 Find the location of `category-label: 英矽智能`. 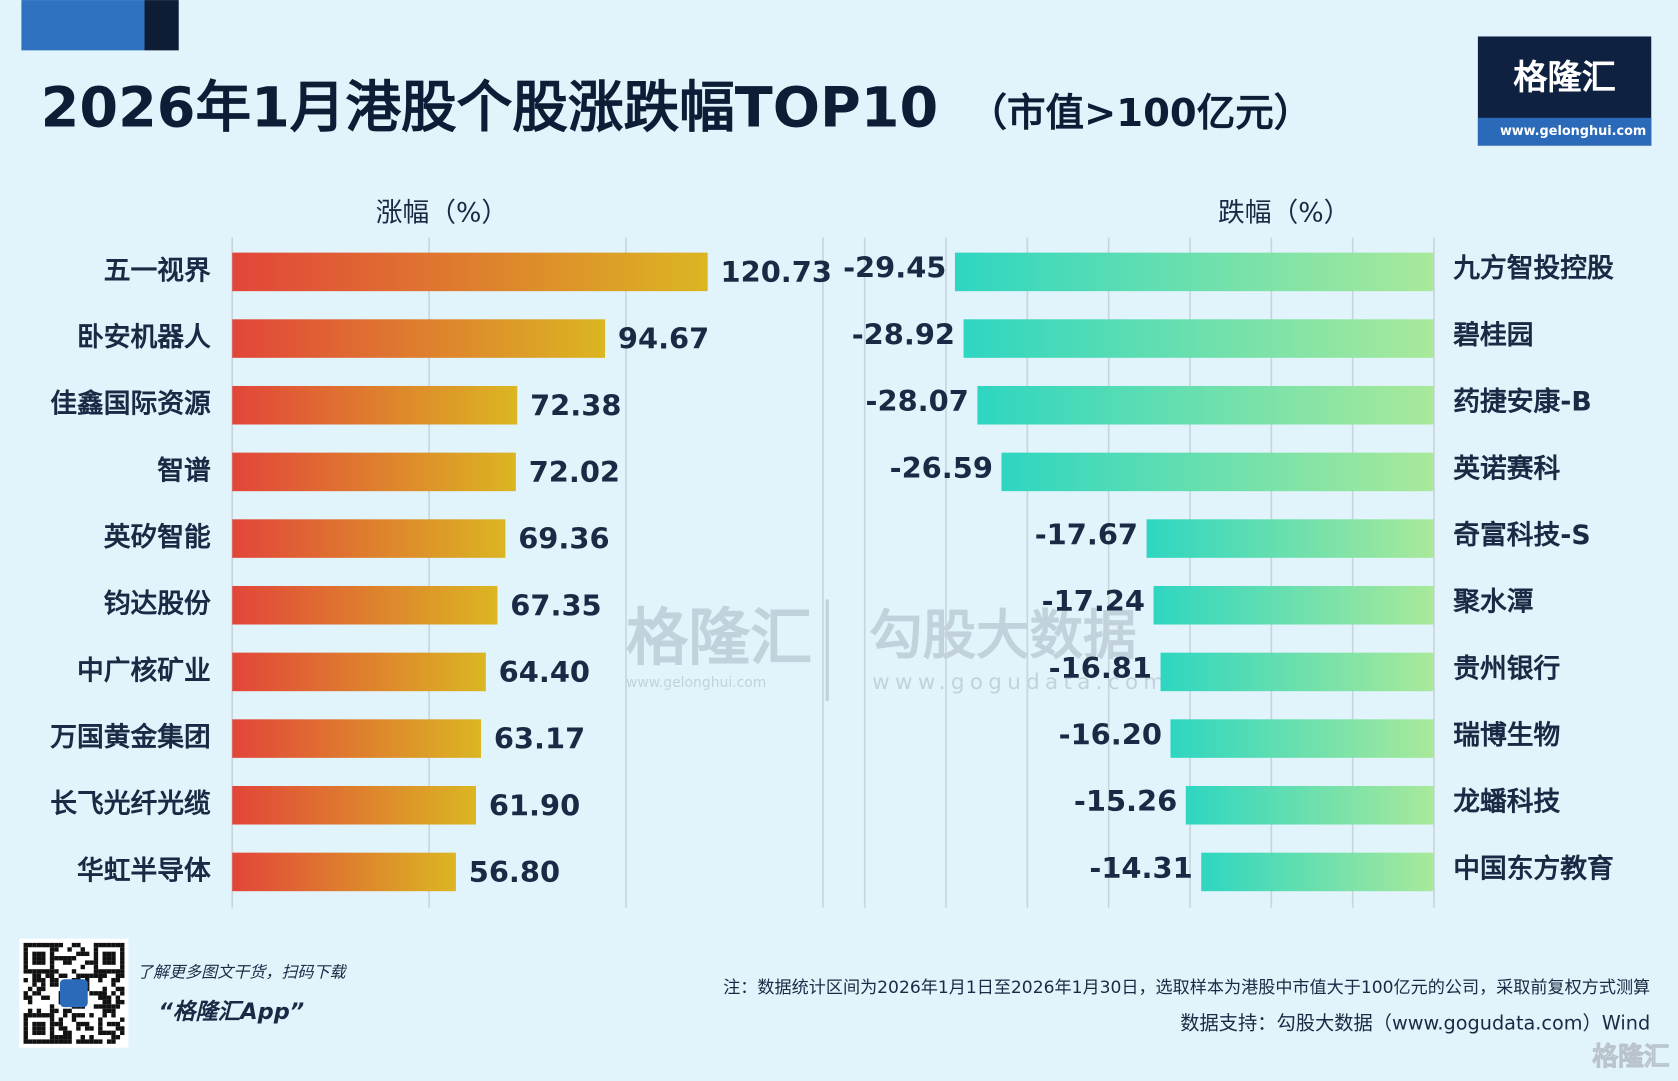

category-label: 英矽智能 is located at coordinates (157, 537).